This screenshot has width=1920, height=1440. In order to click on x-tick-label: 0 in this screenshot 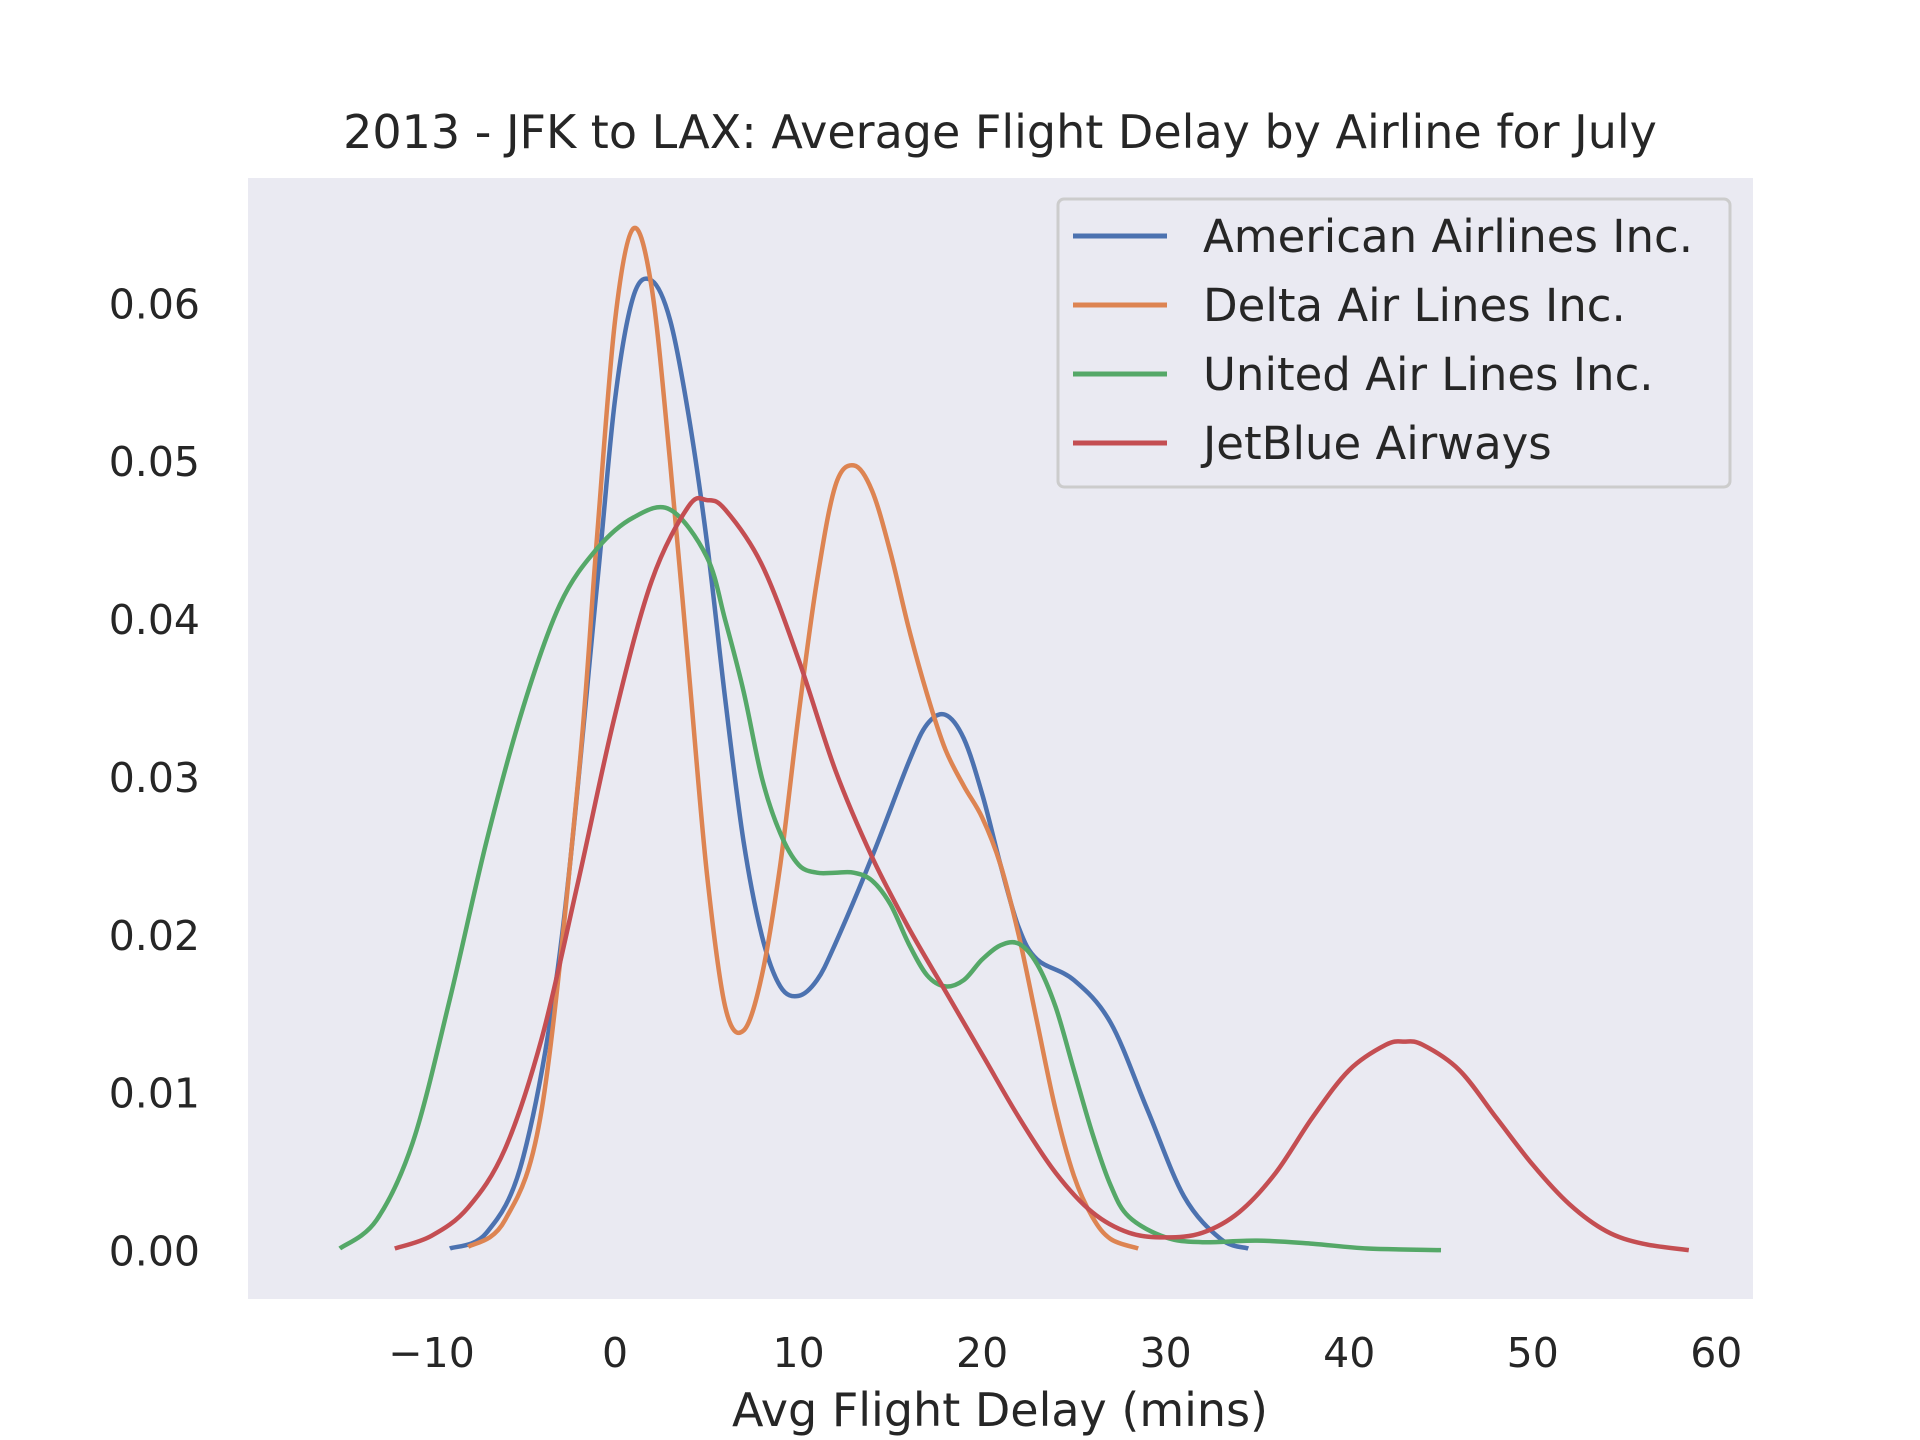, I will do `click(615, 1353)`.